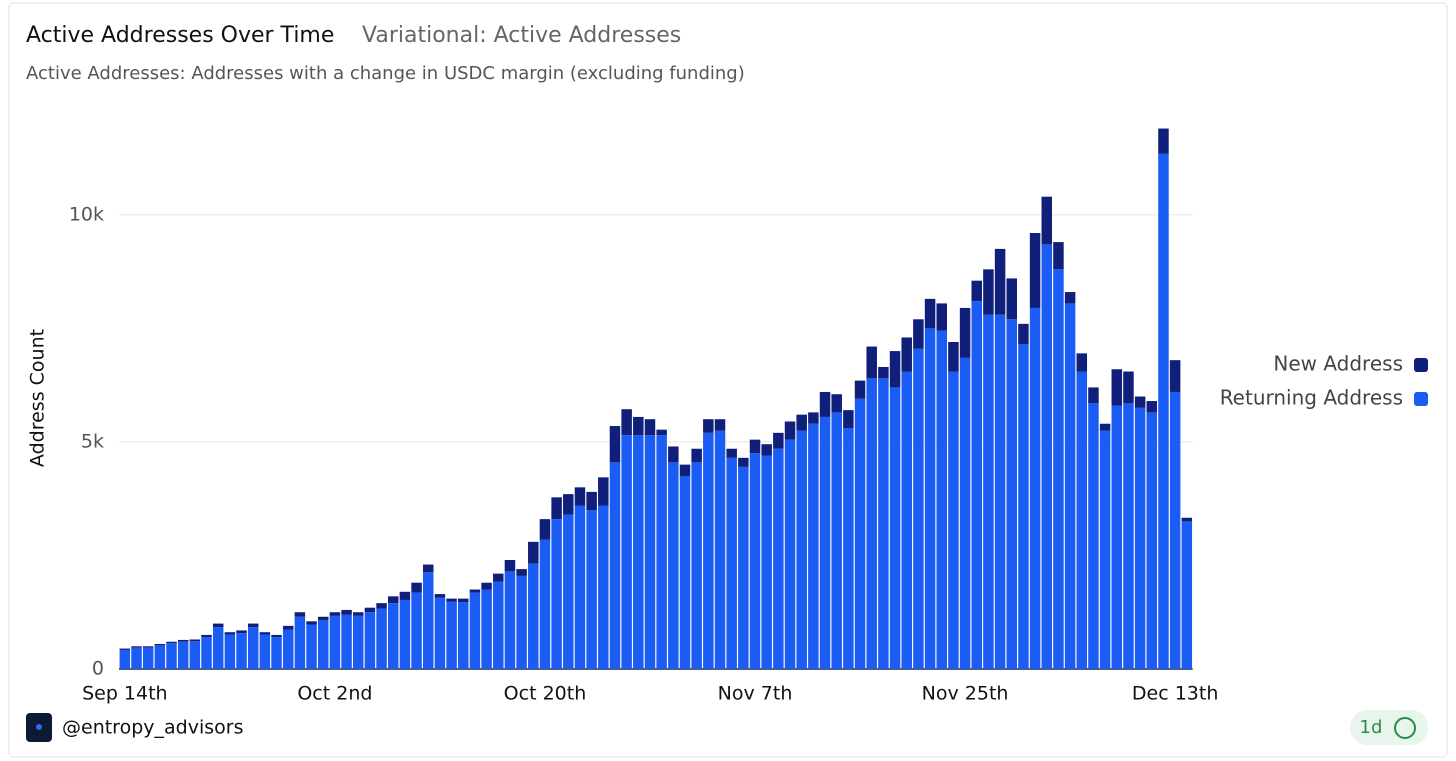 This screenshot has width=1456, height=761. What do you see at coordinates (1371, 727) in the screenshot?
I see `badge-text: 1d` at bounding box center [1371, 727].